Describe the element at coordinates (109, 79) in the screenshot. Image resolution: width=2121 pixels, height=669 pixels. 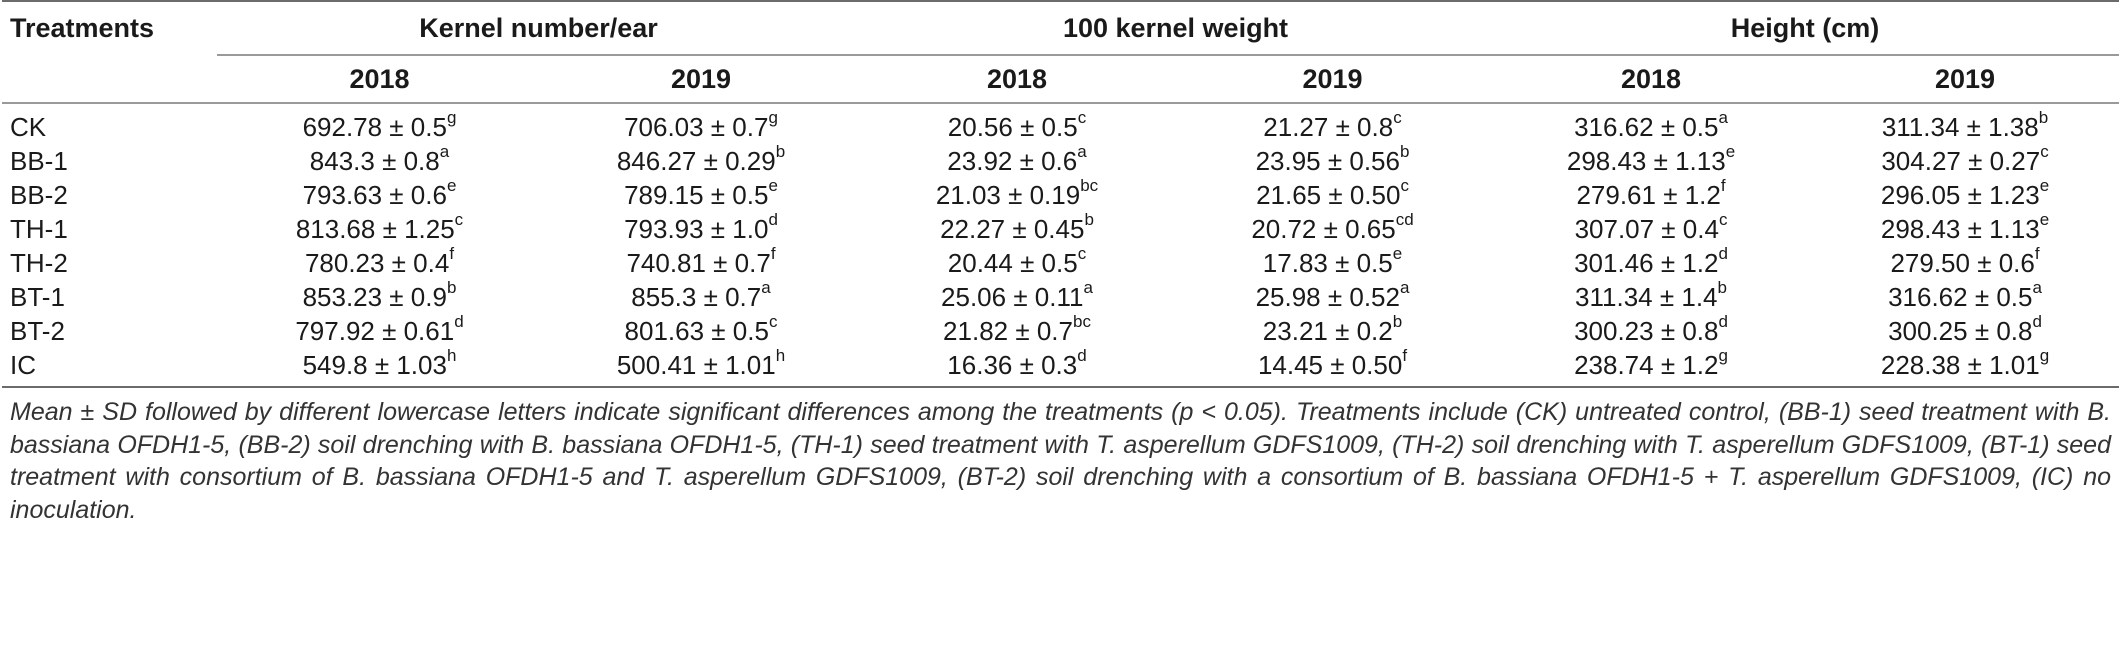
I see `year-header-blank` at that location.